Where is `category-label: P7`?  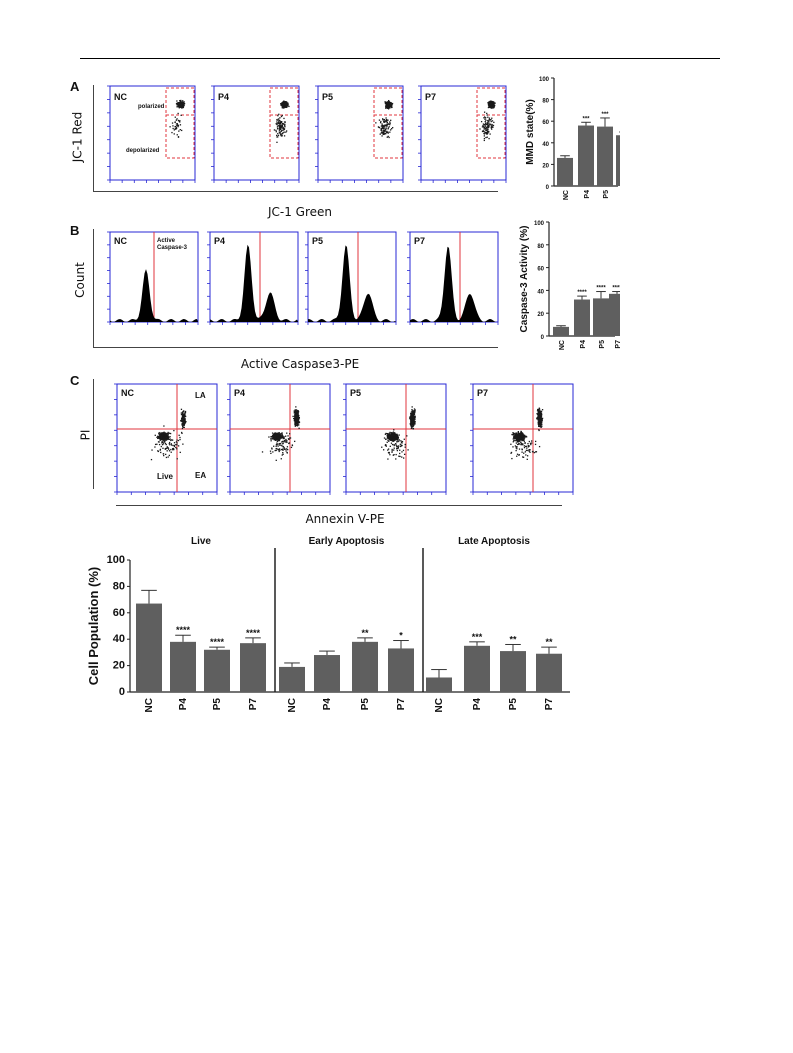 category-label: P7 is located at coordinates (617, 344).